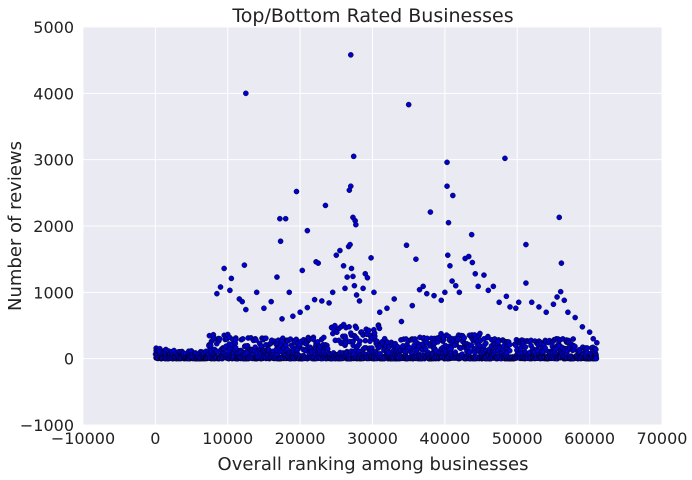 Image resolution: width=692 pixels, height=480 pixels. Describe the element at coordinates (47, 425) in the screenshot. I see `y-tick-label: −1000` at that location.